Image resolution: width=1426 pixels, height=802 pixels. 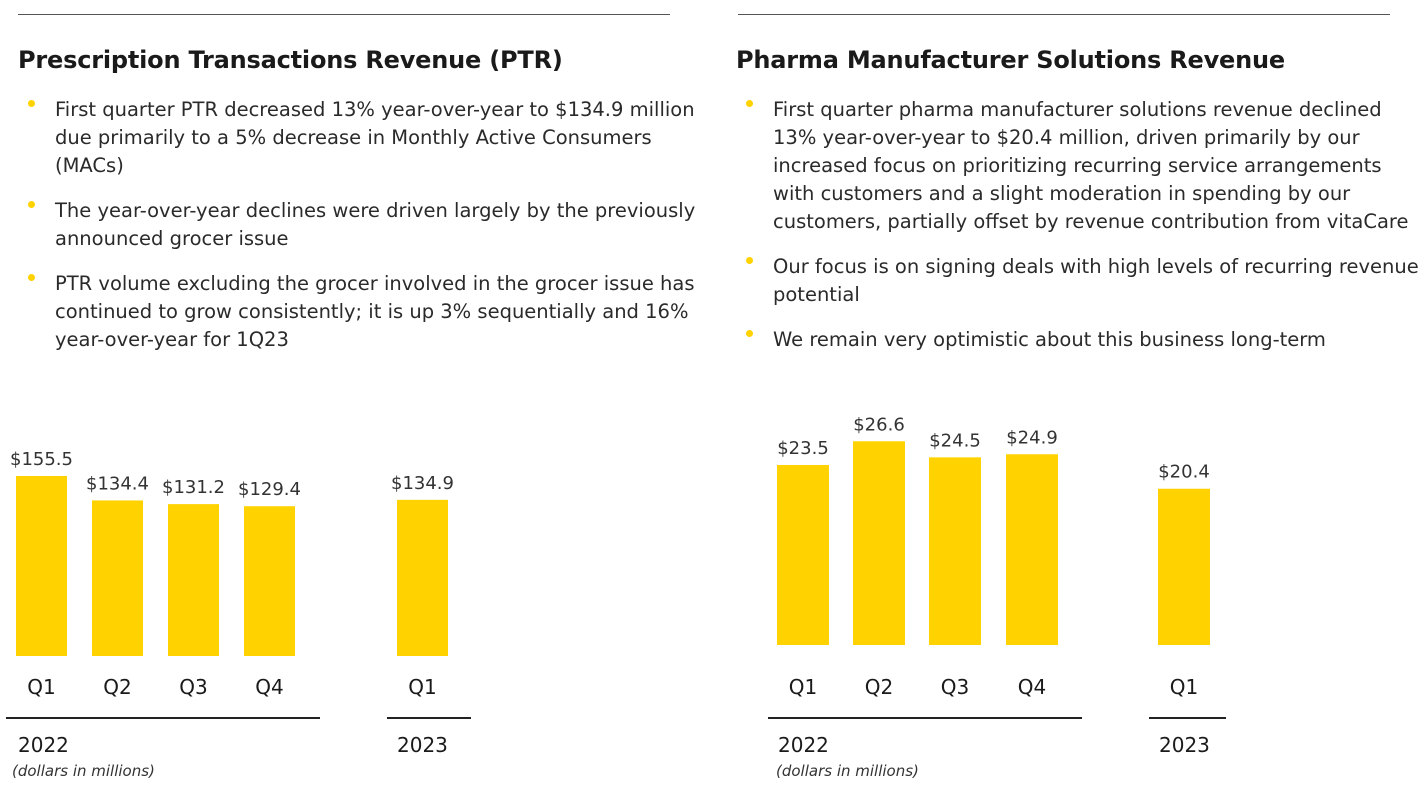 What do you see at coordinates (41, 459) in the screenshot?
I see `data-label: $155.5` at bounding box center [41, 459].